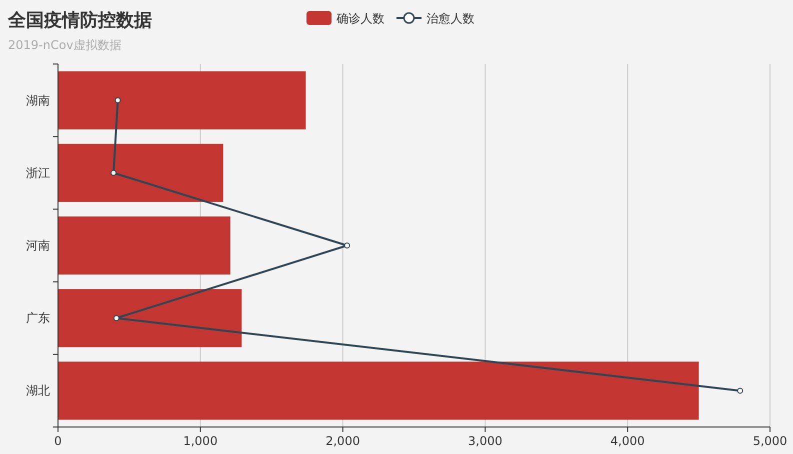 The height and width of the screenshot is (454, 793). Describe the element at coordinates (38, 391) in the screenshot. I see `y-tick-label: 湖北` at that location.